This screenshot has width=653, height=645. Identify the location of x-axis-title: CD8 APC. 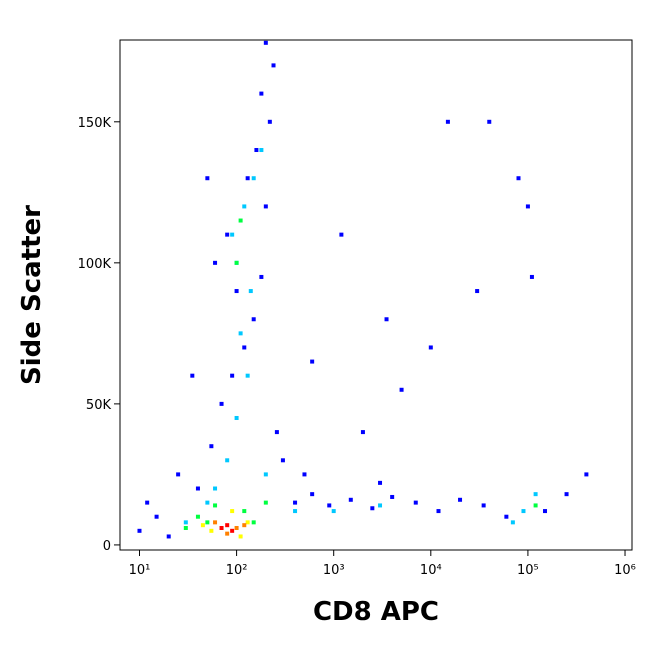
(376, 612).